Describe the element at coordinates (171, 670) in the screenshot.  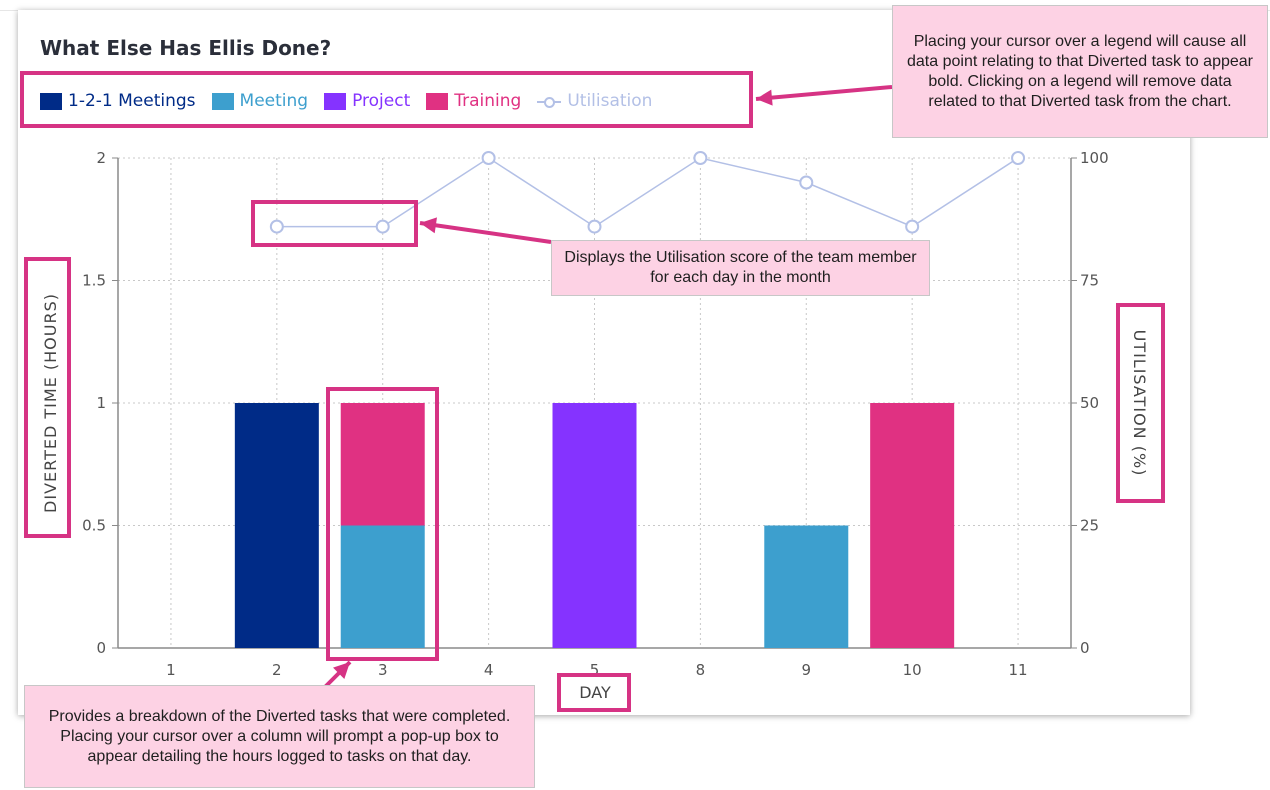
I see `x-tick-label: 1` at that location.